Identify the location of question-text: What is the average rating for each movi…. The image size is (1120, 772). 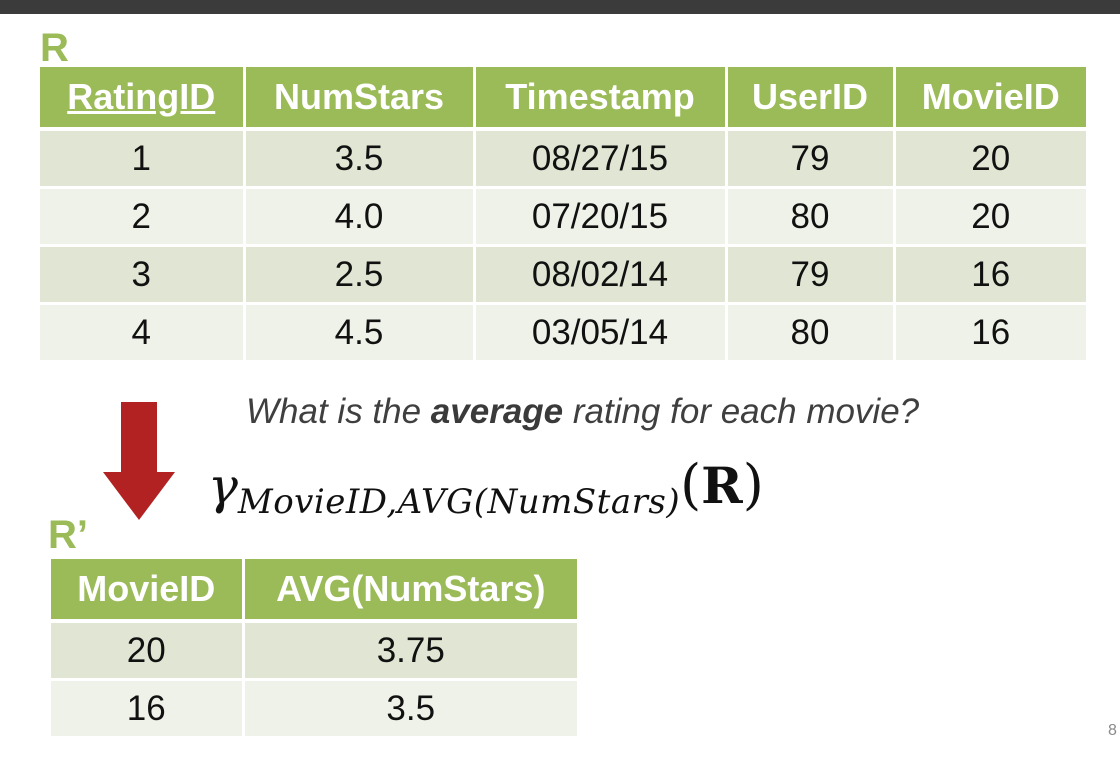
(582, 412).